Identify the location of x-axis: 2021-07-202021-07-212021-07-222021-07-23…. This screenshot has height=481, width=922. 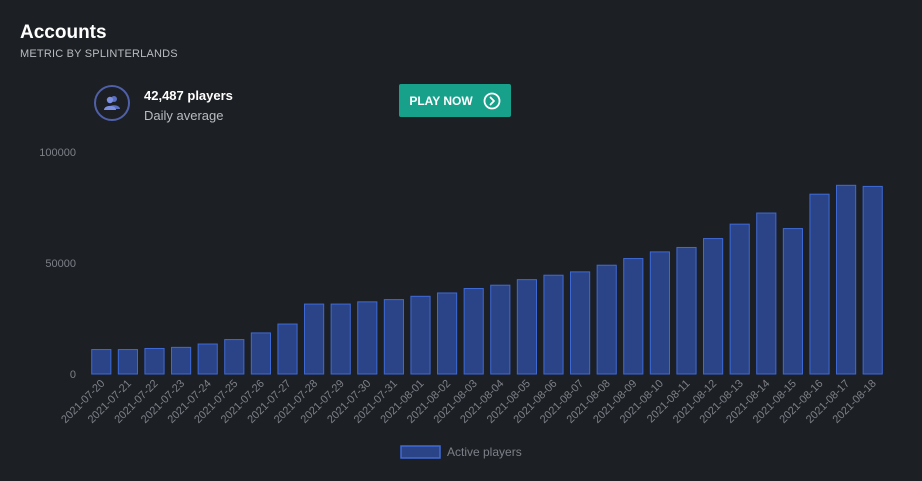
(469, 402).